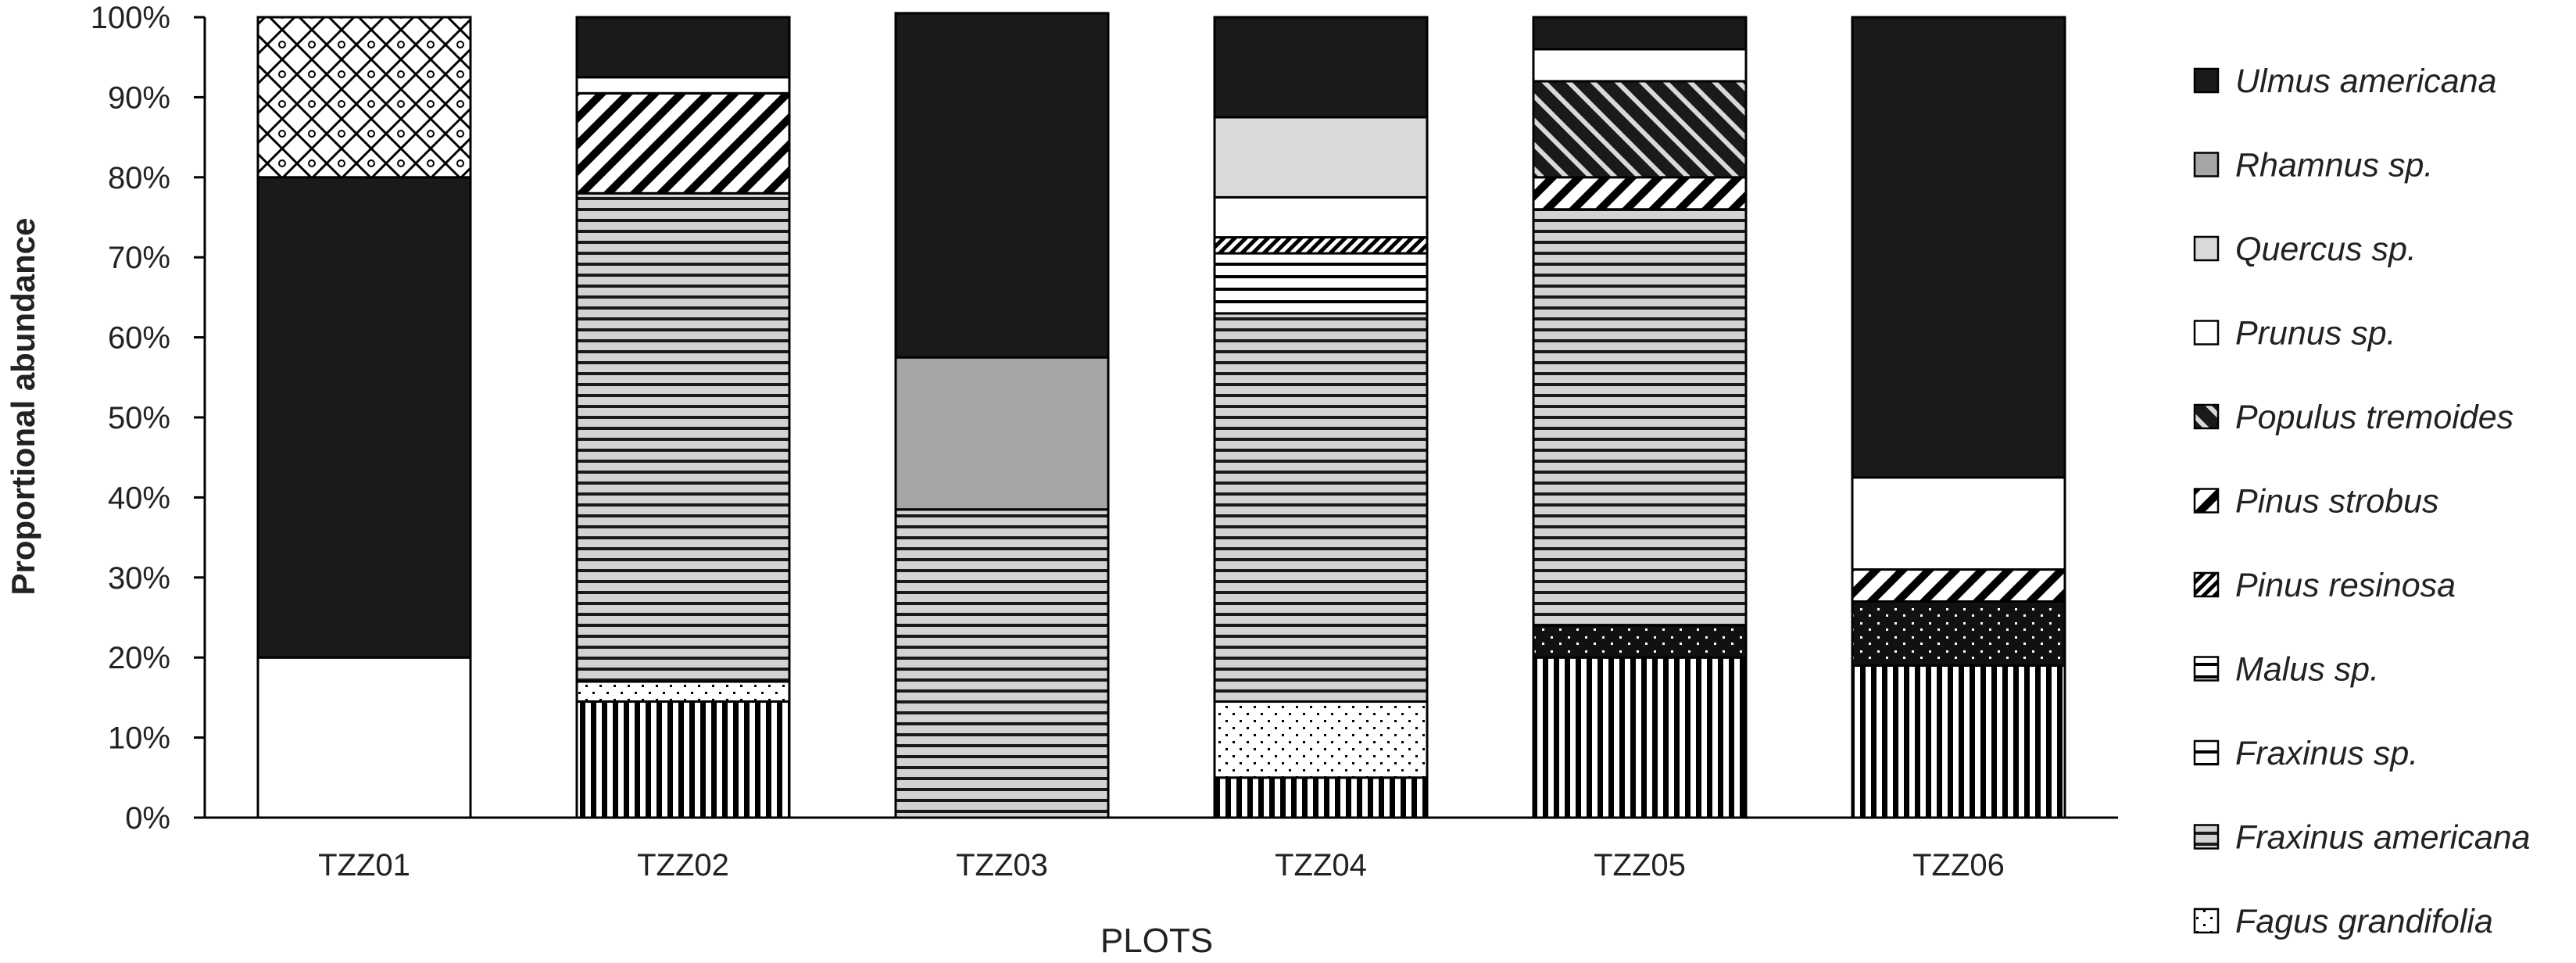 This screenshot has width=2576, height=963. What do you see at coordinates (683, 437) in the screenshot?
I see `bar-segment-fraxamer-tzz02` at bounding box center [683, 437].